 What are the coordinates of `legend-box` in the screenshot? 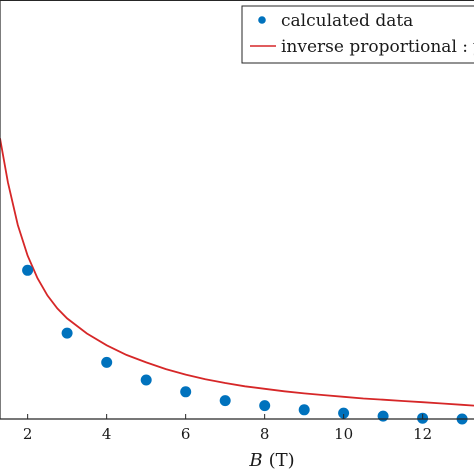 It's located at (357, 34).